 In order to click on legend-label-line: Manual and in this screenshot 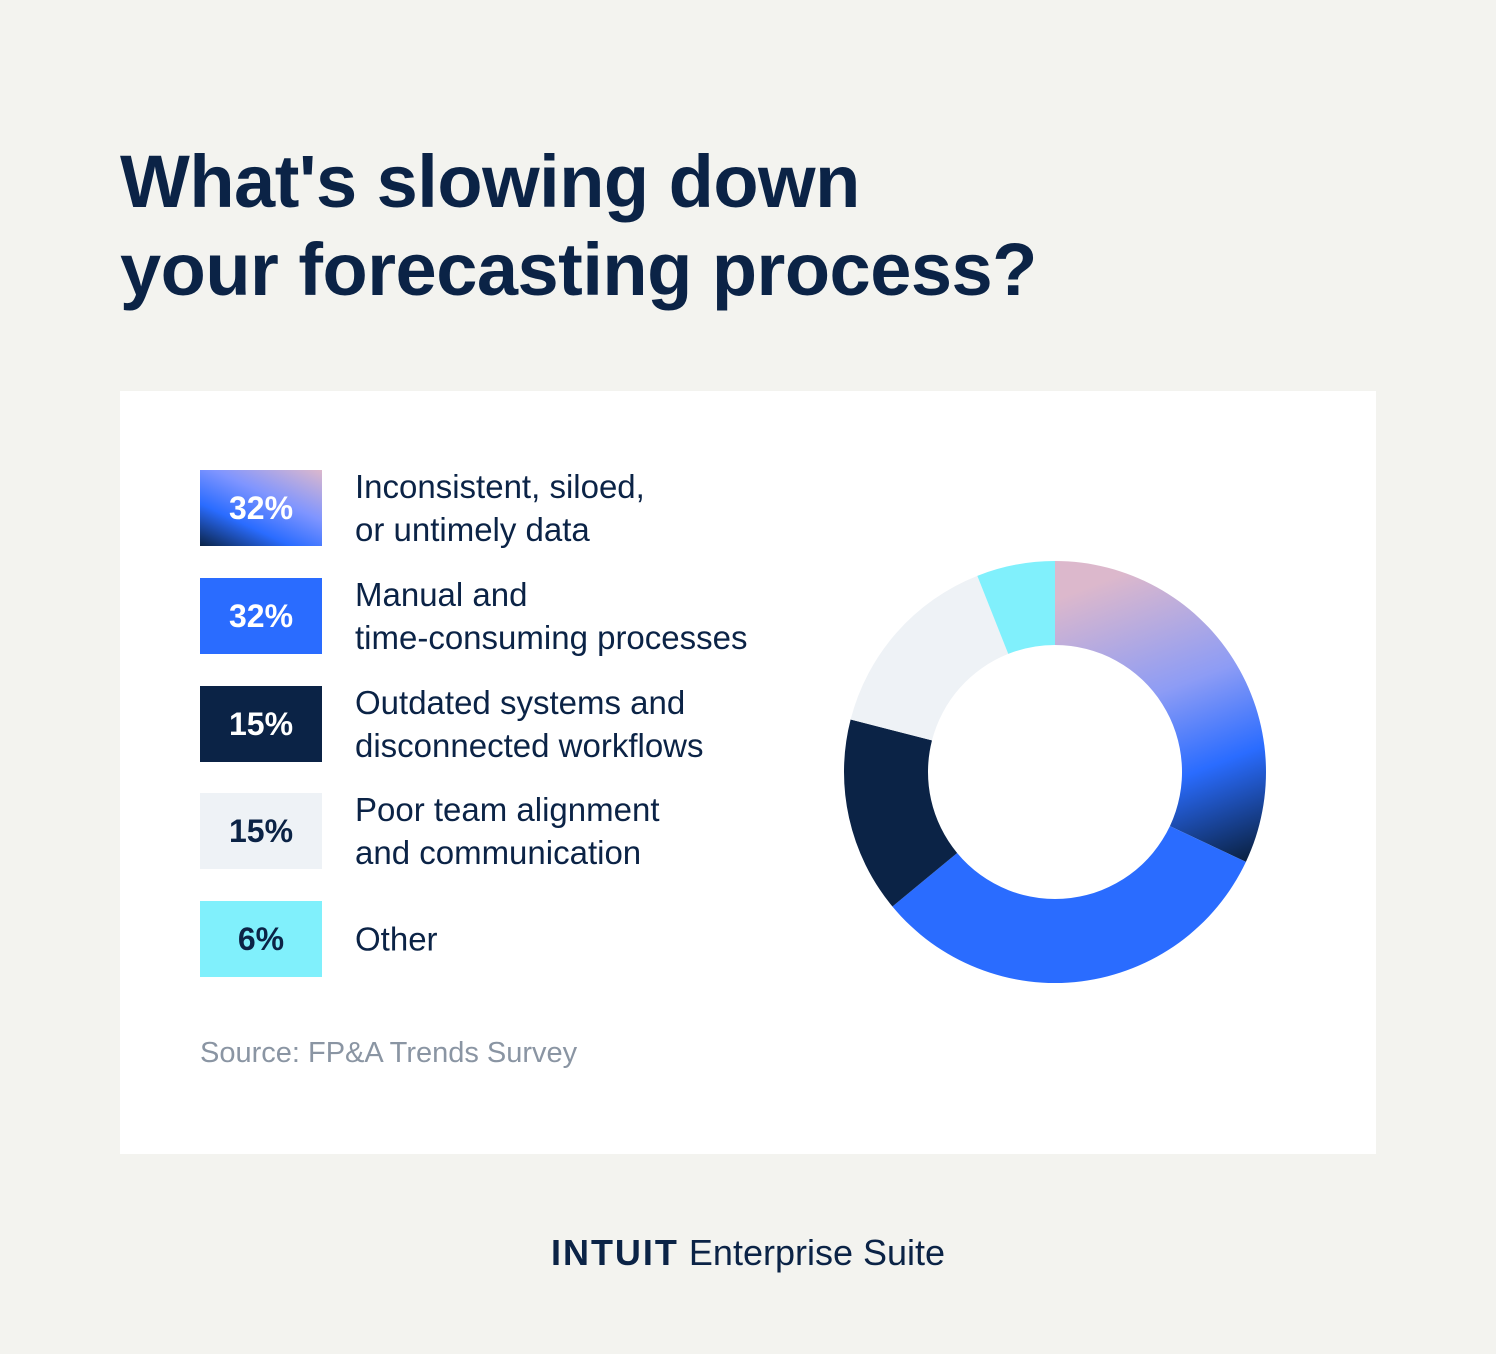, I will do `click(441, 594)`.